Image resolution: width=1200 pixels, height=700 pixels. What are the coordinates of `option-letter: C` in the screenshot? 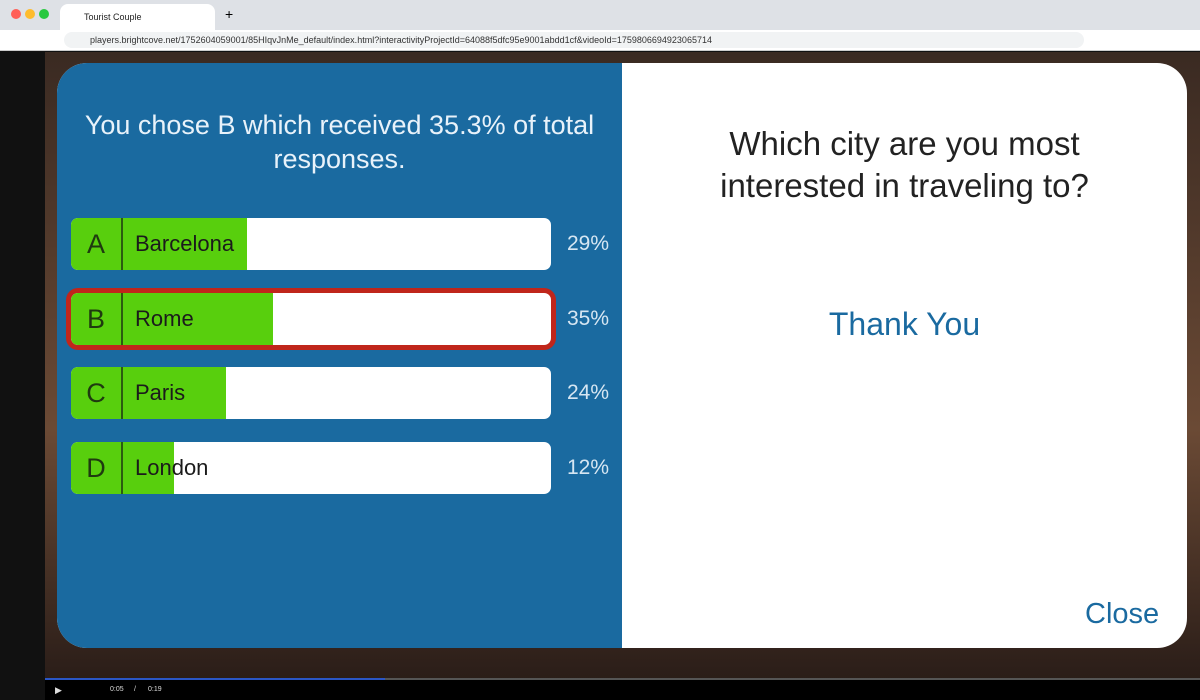 It's located at (97, 393).